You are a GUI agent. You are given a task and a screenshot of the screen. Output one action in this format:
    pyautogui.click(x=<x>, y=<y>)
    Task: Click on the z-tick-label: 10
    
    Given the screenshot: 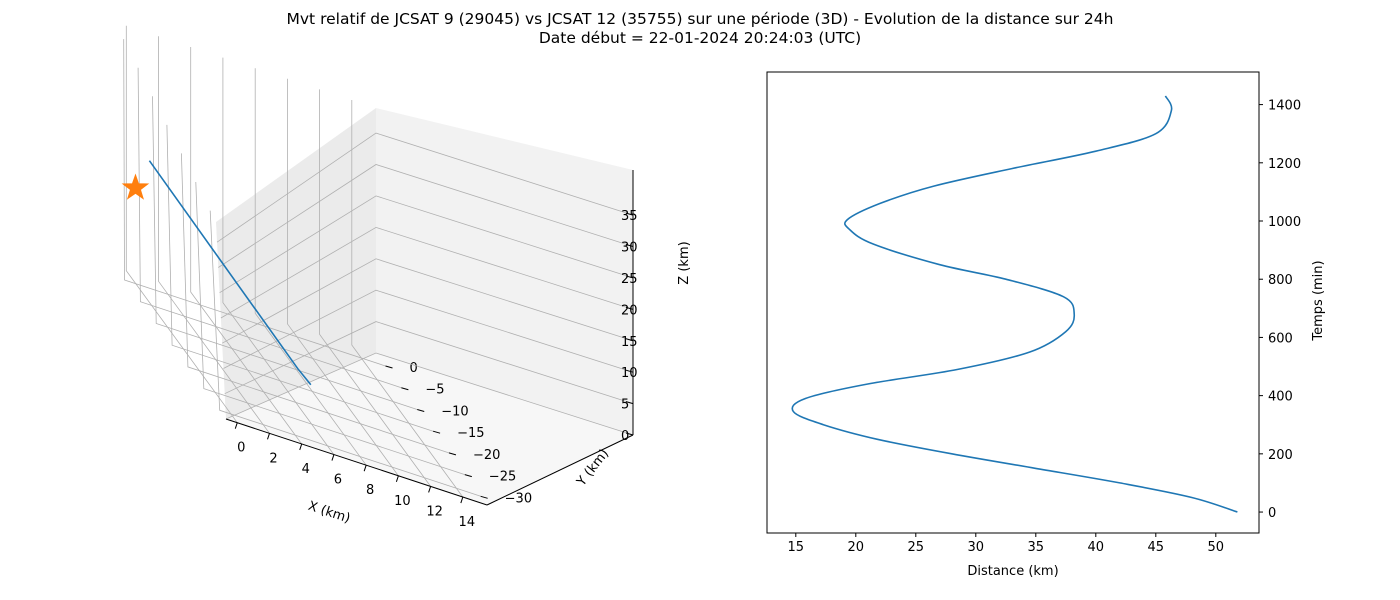 What is the action you would take?
    pyautogui.click(x=629, y=373)
    